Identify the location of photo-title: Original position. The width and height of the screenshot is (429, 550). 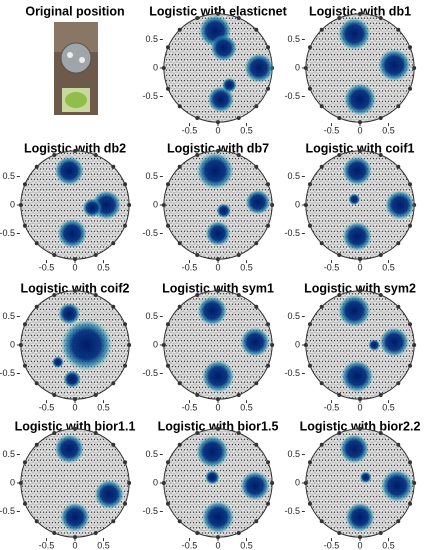
(74, 11).